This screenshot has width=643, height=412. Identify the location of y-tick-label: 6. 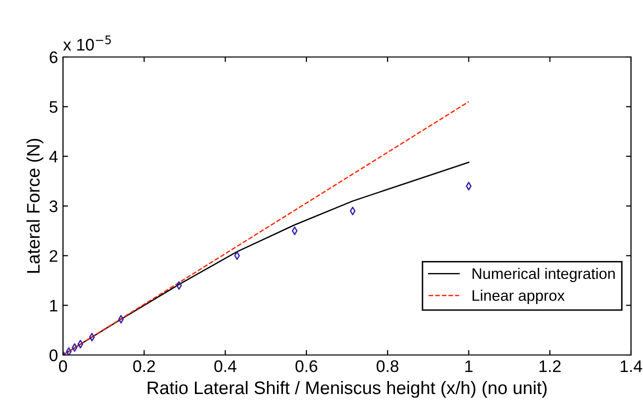
(54, 57).